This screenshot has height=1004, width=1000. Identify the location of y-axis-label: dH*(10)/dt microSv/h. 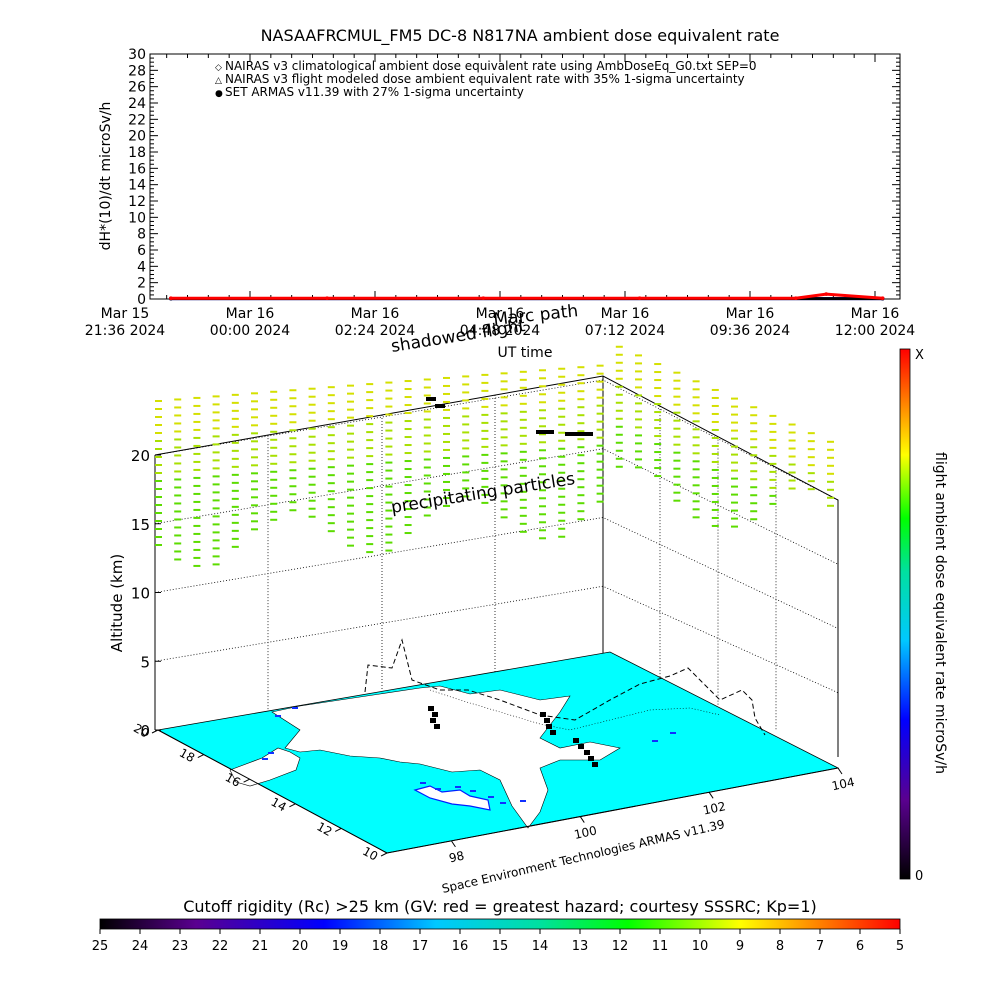
(106, 176).